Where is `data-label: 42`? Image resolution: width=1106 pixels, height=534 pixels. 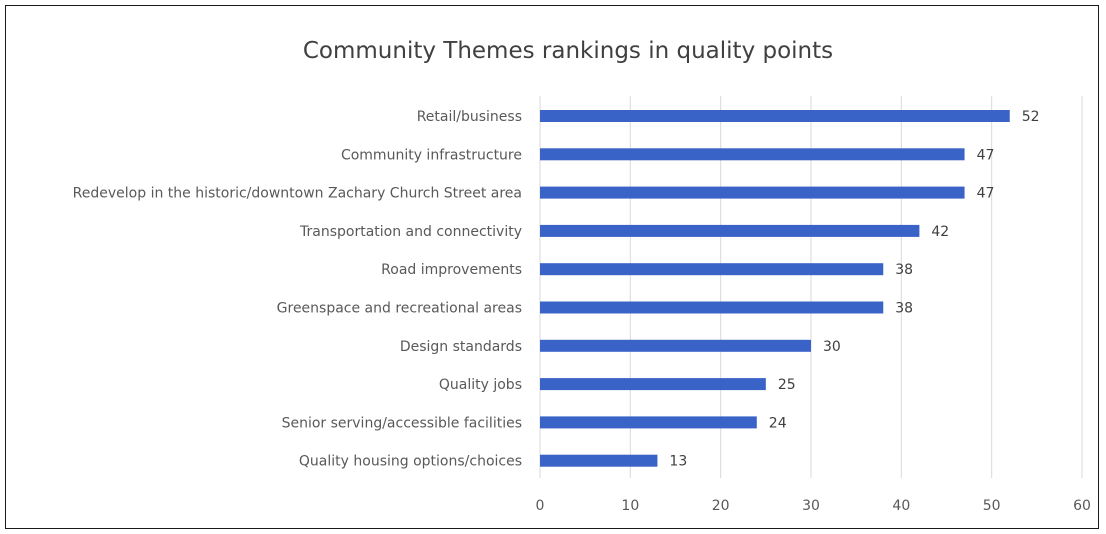 data-label: 42 is located at coordinates (940, 232).